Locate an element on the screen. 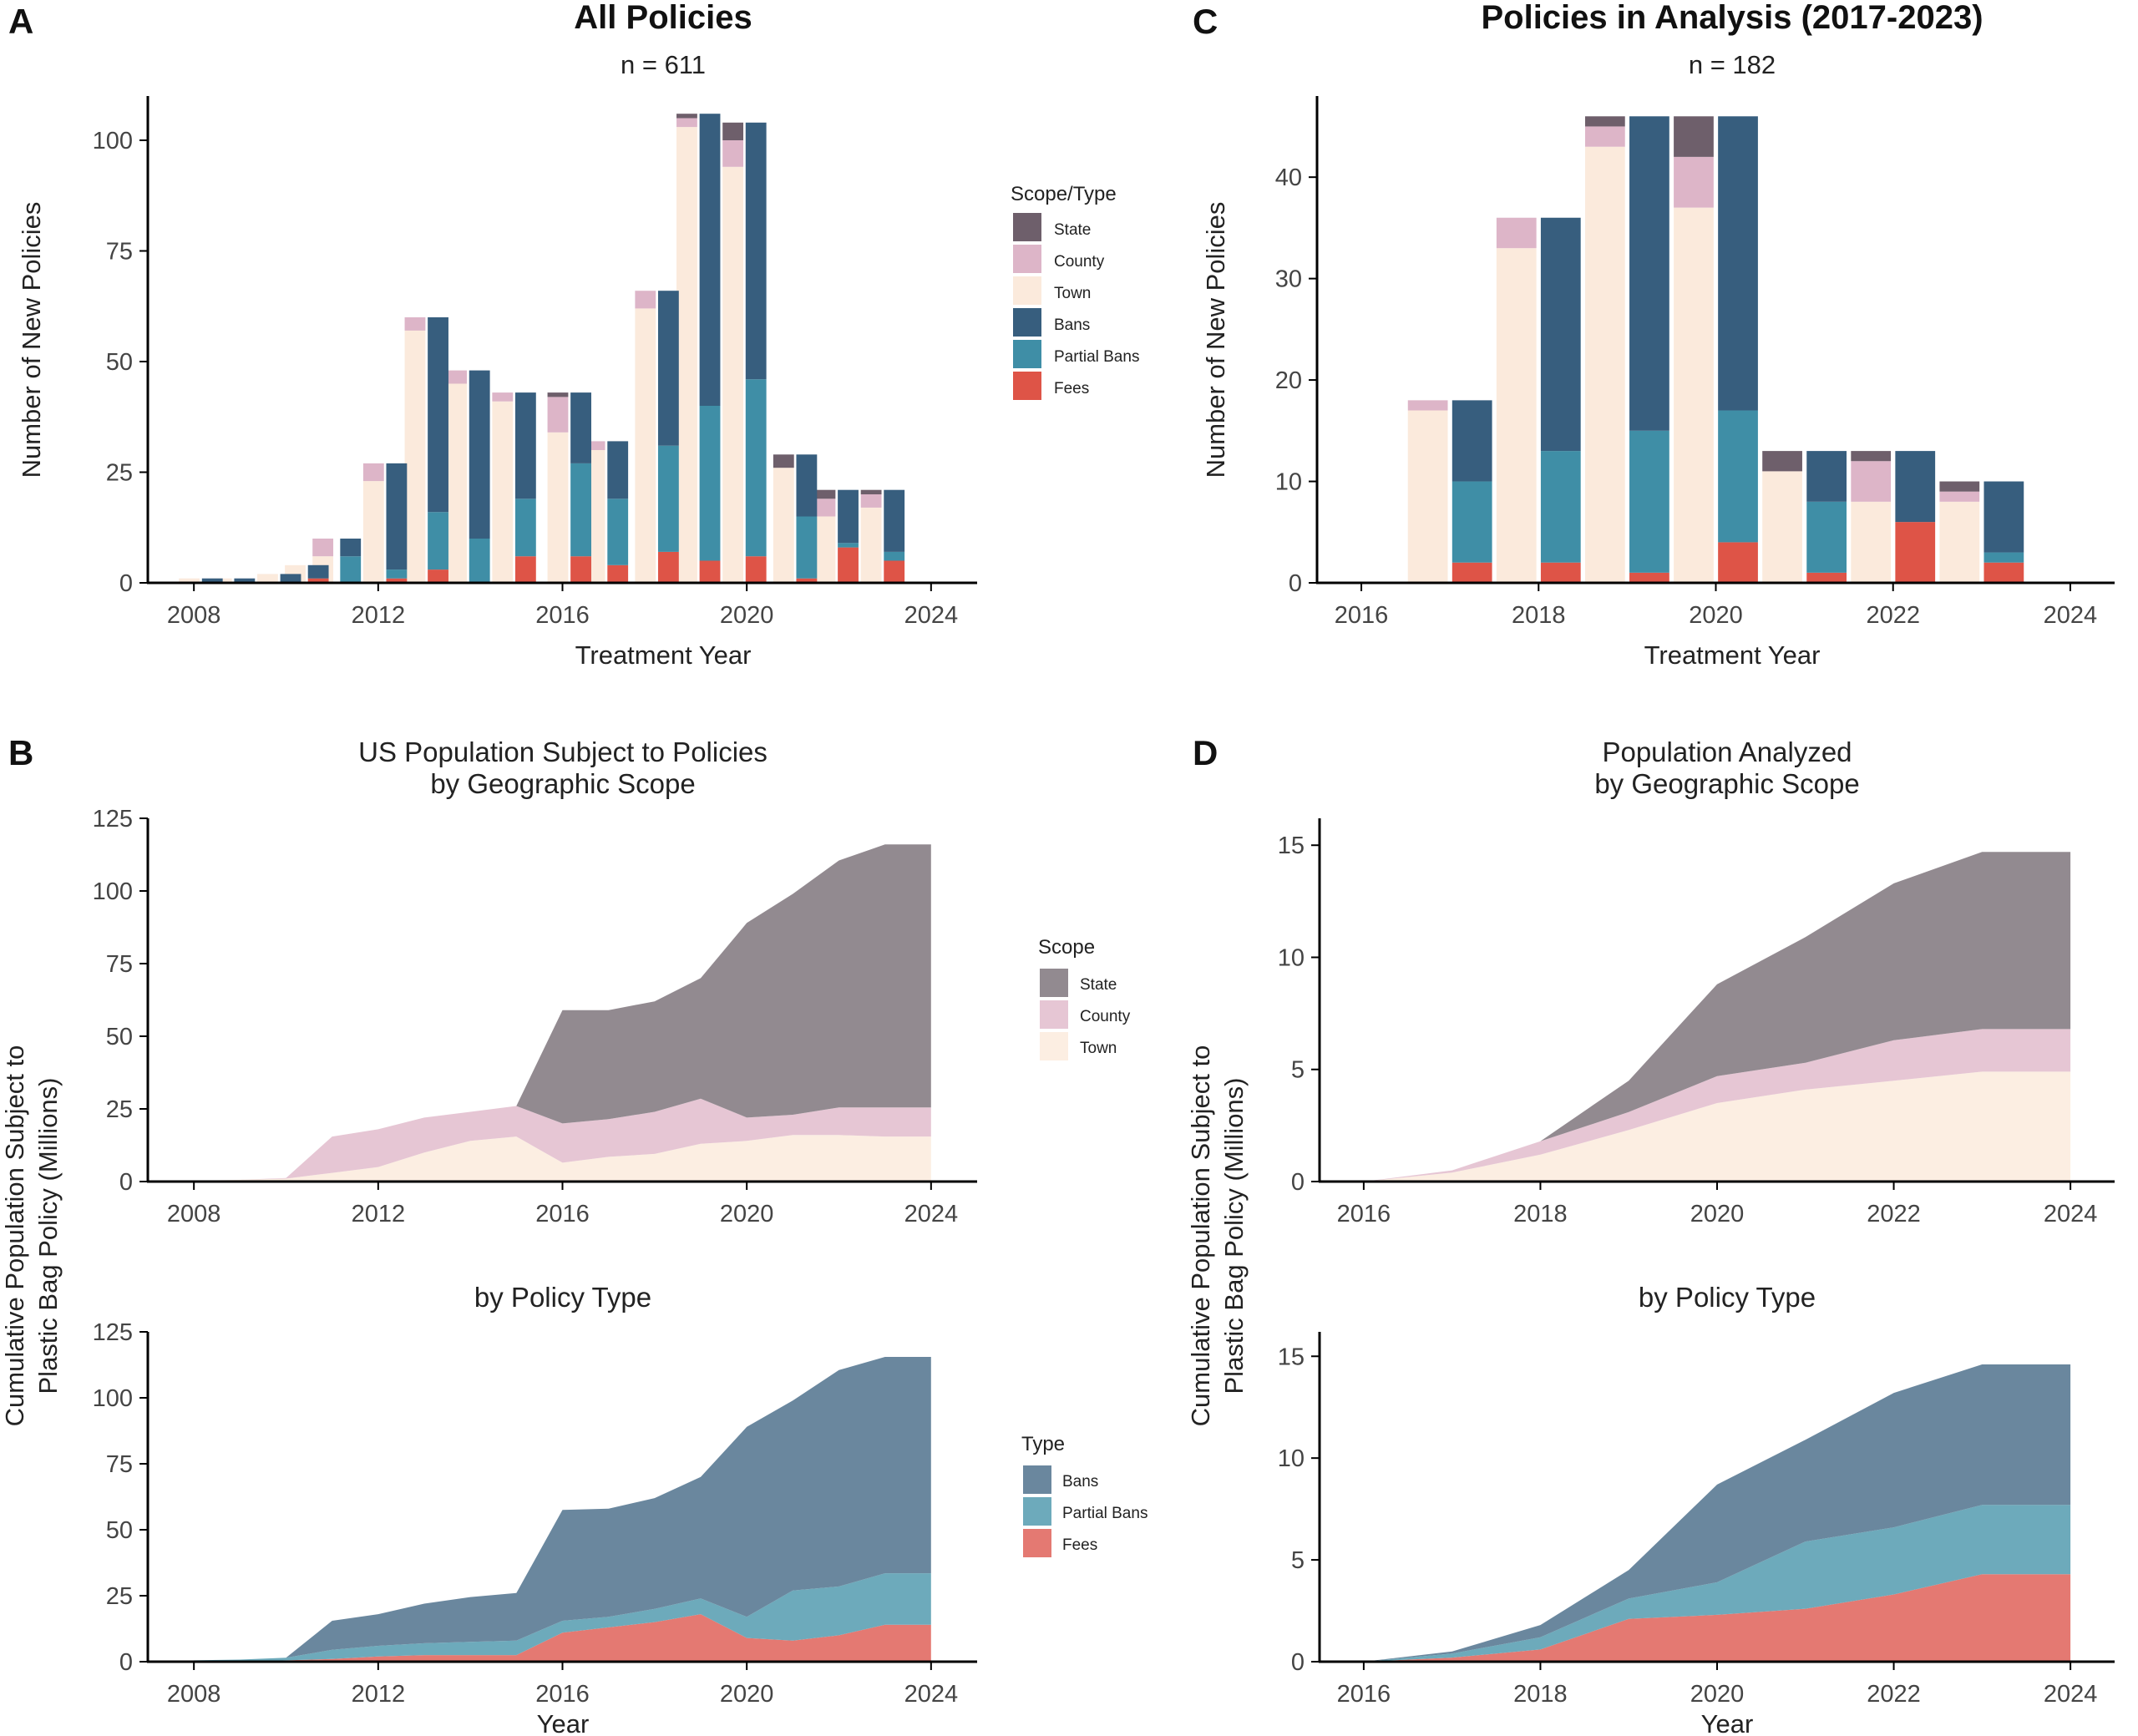 The height and width of the screenshot is (1736, 2138). panel-c-plot-area: 0 10 20 30 40 2016 2018 2020 2022 2024 is located at coordinates (1695, 362).